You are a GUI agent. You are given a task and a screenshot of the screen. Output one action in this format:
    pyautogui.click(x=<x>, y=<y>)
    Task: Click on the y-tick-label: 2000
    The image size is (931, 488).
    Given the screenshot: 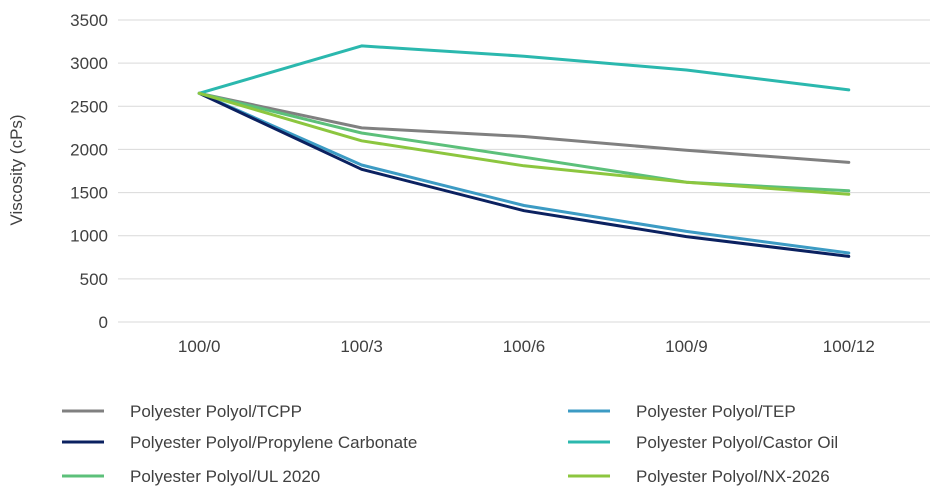 What is the action you would take?
    pyautogui.click(x=89, y=149)
    